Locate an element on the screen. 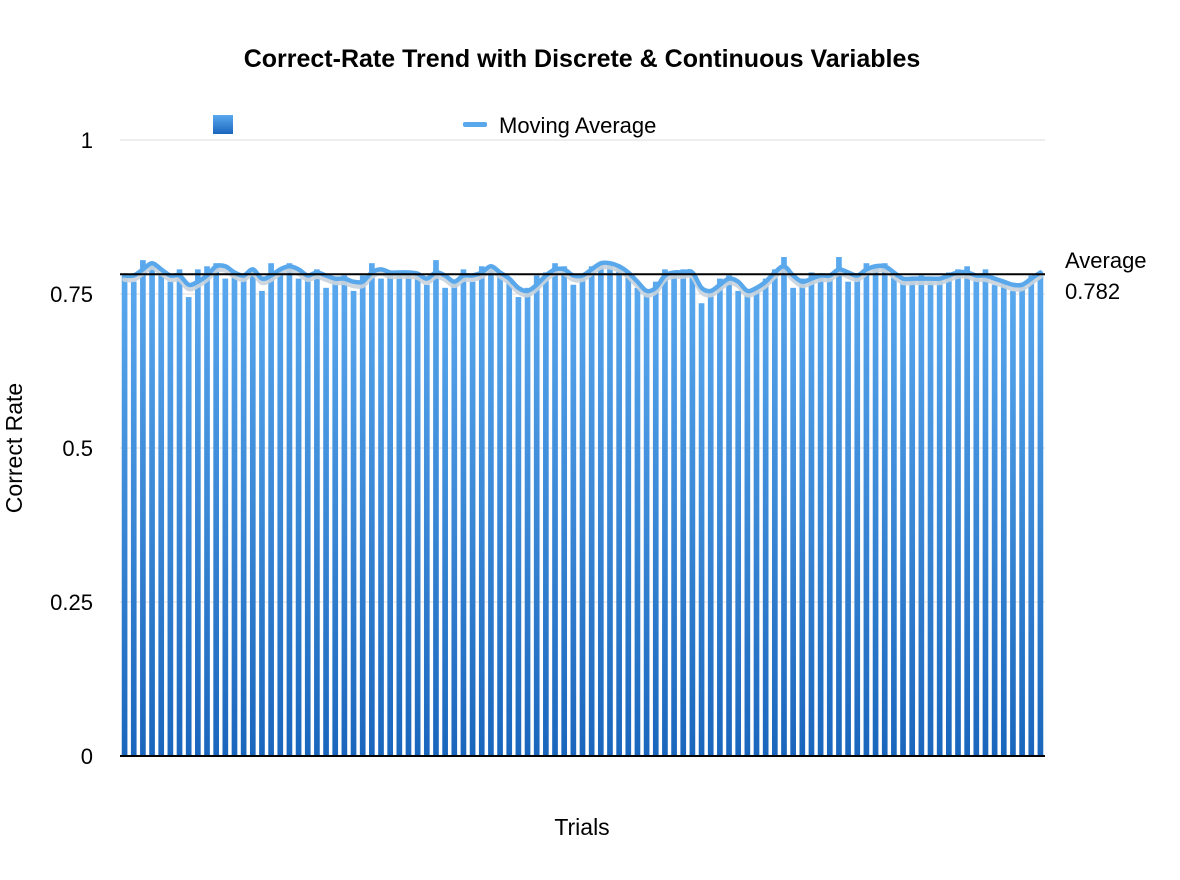 This screenshot has width=1180, height=880. x-axis-label: Trials is located at coordinates (581, 827).